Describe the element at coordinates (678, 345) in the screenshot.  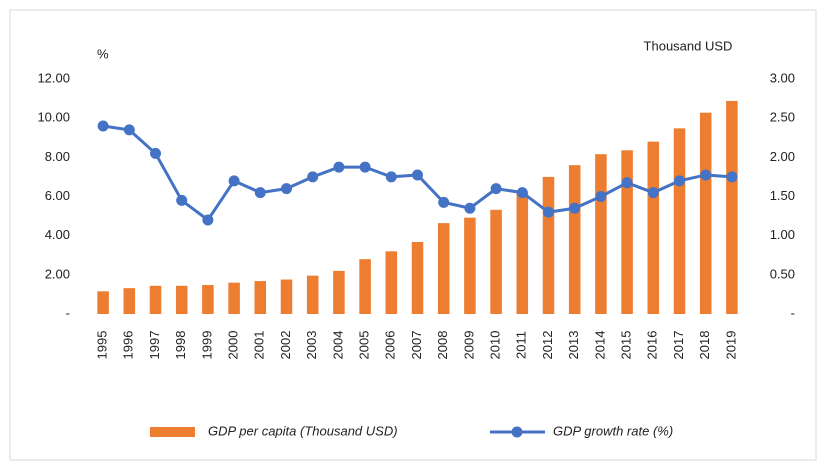
I see `x-tick-label: 2017` at that location.